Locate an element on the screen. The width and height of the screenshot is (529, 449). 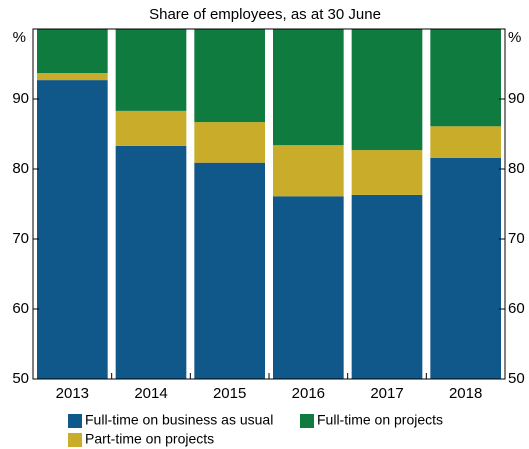
x-tick-label: 2015 is located at coordinates (229, 393).